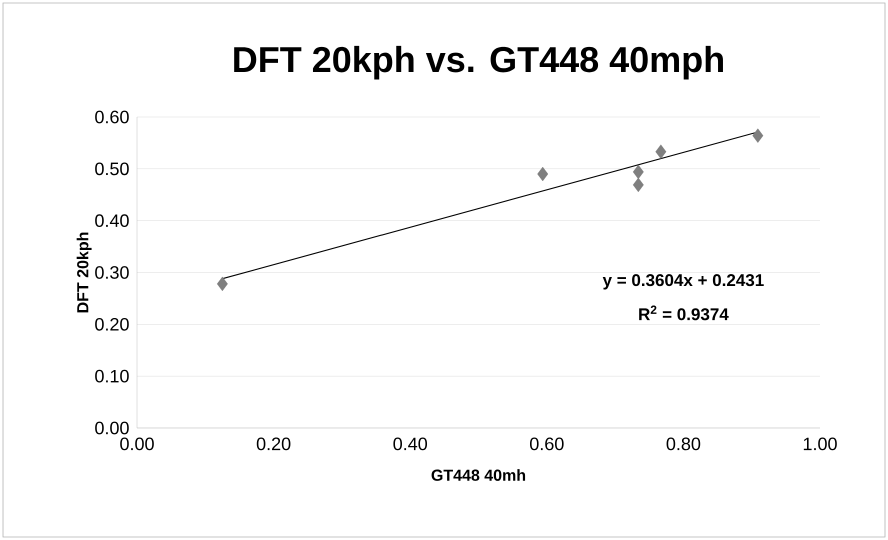 This screenshot has width=888, height=540. What do you see at coordinates (112, 272) in the screenshot?
I see `y-tick-label: 0.30` at bounding box center [112, 272].